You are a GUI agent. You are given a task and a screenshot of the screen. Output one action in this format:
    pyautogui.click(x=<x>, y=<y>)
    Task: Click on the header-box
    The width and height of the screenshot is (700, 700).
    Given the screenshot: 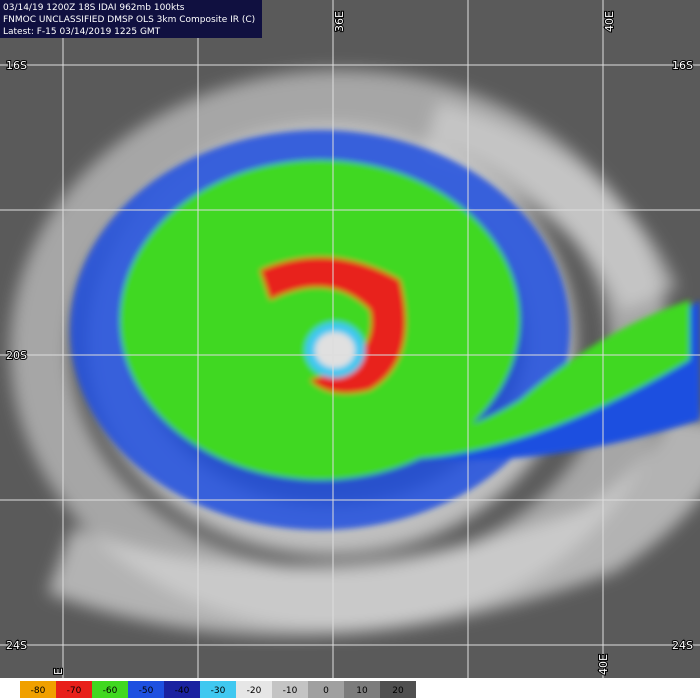 What is the action you would take?
    pyautogui.click(x=131, y=19)
    